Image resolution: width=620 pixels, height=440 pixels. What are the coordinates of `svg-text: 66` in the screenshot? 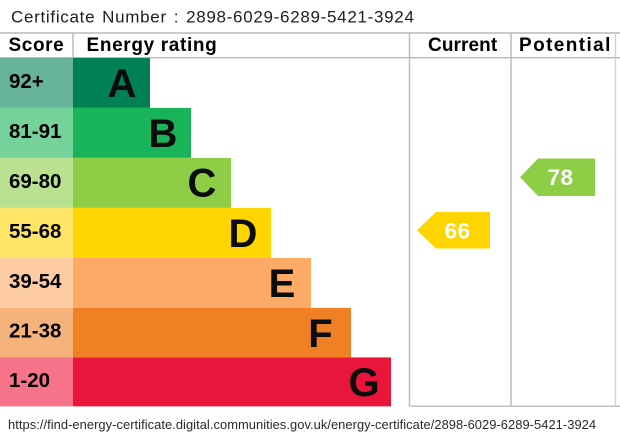 It's located at (457, 231).